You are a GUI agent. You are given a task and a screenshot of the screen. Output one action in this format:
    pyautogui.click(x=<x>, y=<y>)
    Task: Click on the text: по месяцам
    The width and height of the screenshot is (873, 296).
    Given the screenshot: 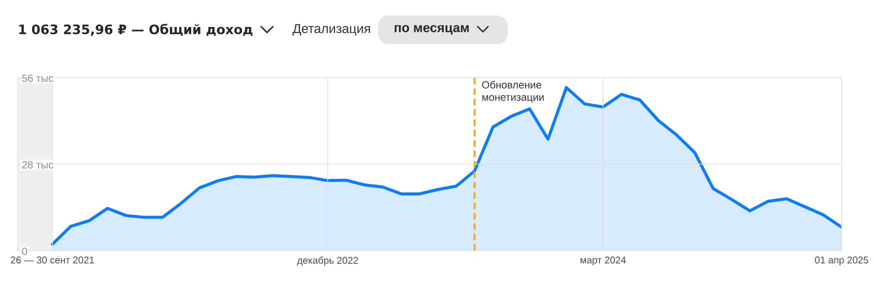 What is the action you would take?
    pyautogui.click(x=431, y=30)
    